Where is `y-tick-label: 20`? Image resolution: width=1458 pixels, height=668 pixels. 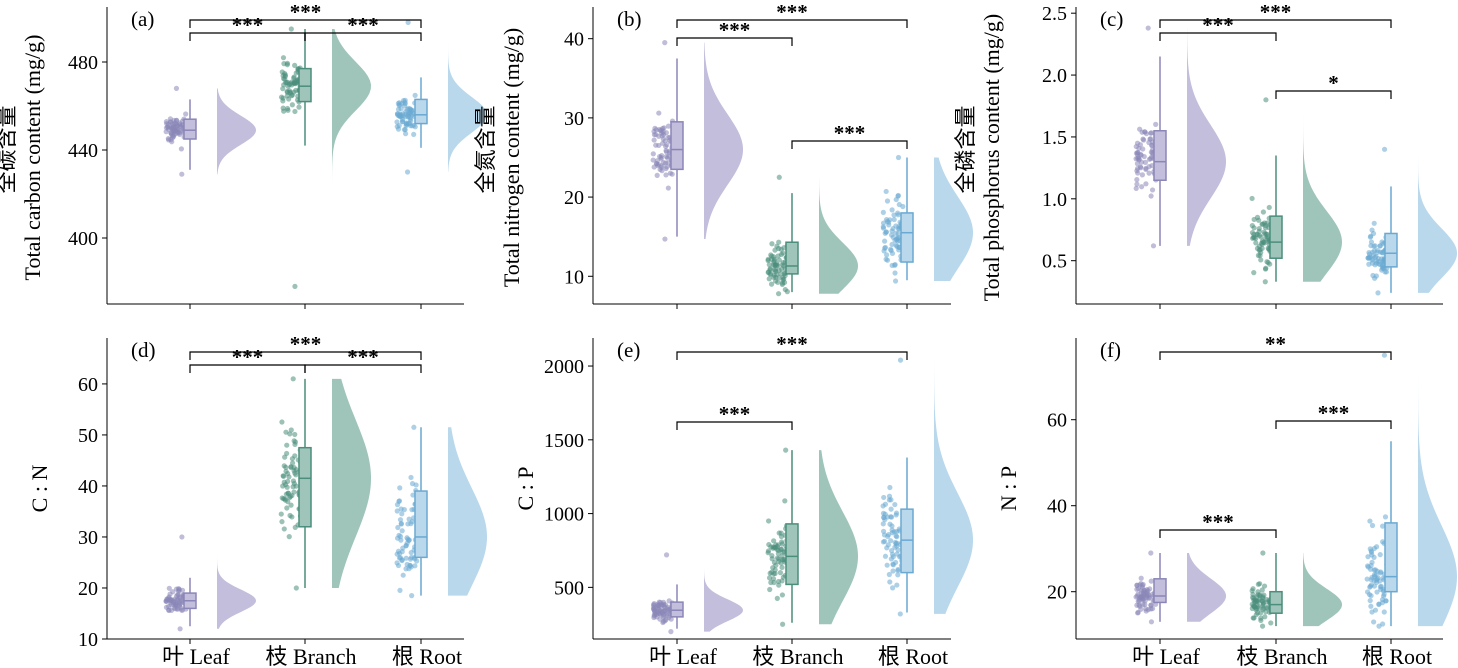
y-tick-label: 20 is located at coordinates (574, 198).